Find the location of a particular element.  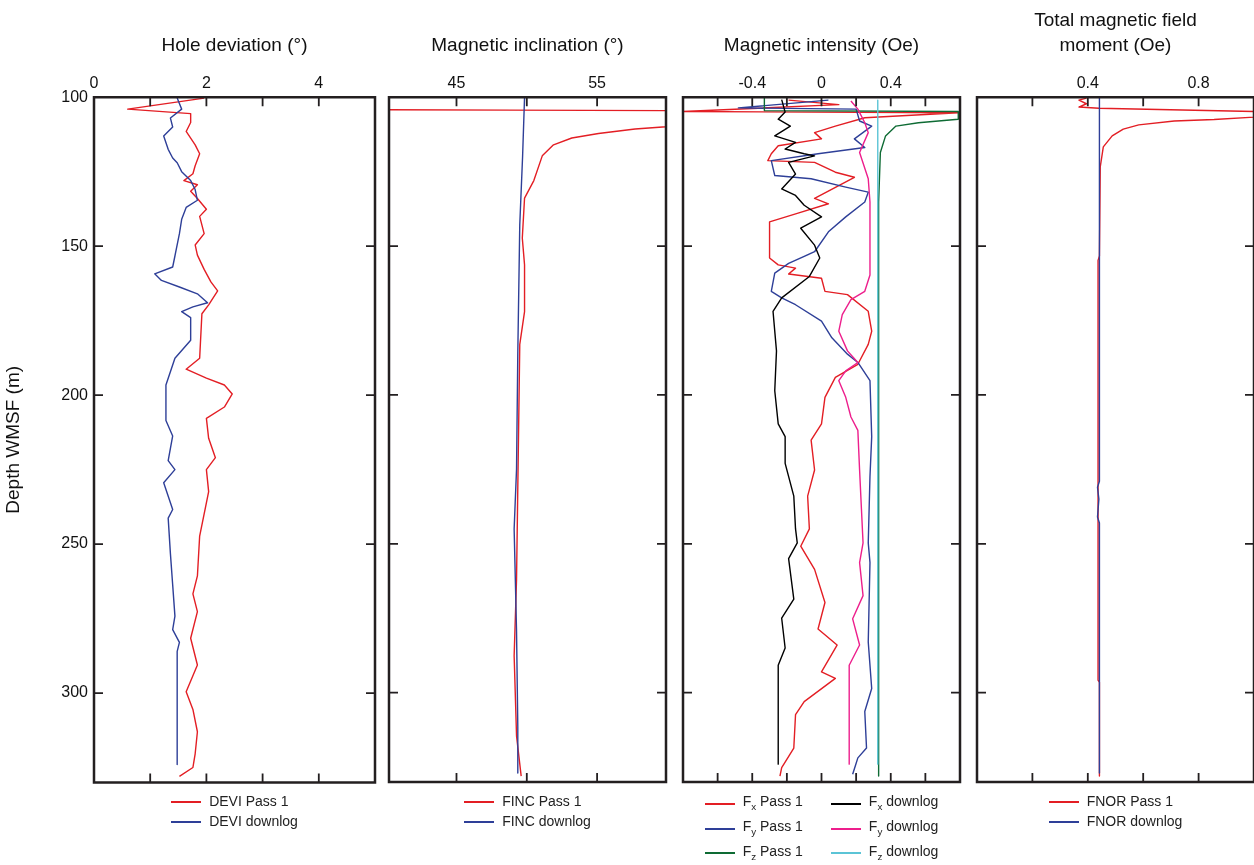

x-tick-label: 4 is located at coordinates (319, 83).